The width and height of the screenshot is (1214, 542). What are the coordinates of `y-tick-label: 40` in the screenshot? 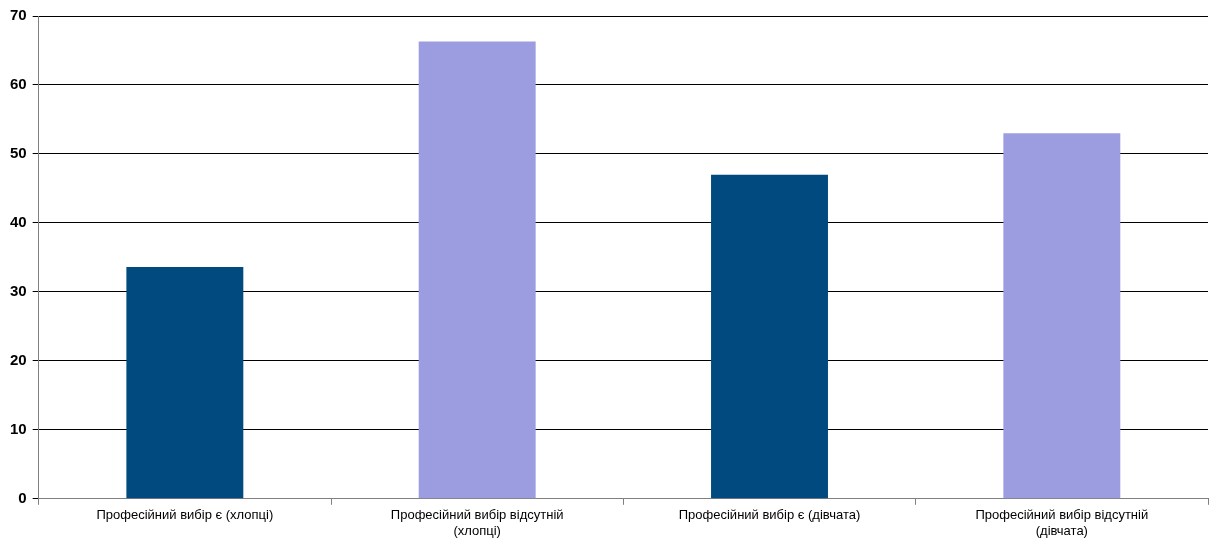 It's located at (18, 222).